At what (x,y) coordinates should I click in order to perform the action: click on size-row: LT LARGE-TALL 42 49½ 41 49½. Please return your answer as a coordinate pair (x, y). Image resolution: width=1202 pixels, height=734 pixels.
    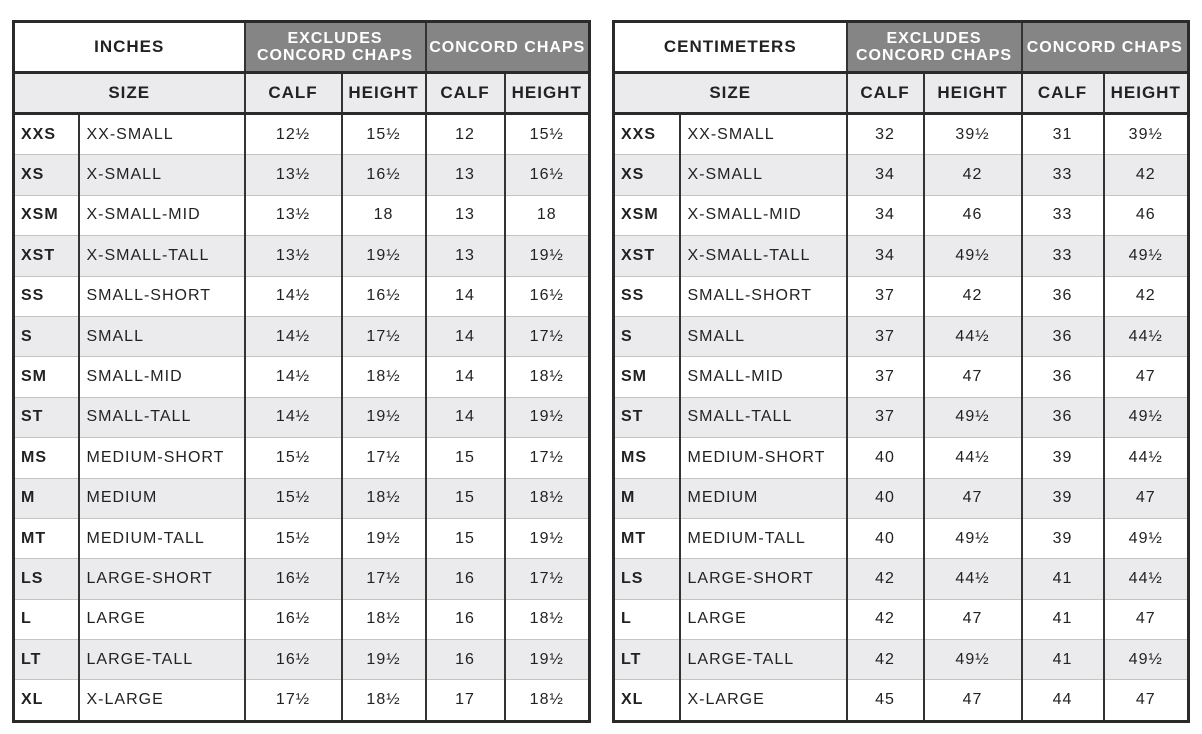
    Looking at the image, I should click on (901, 659).